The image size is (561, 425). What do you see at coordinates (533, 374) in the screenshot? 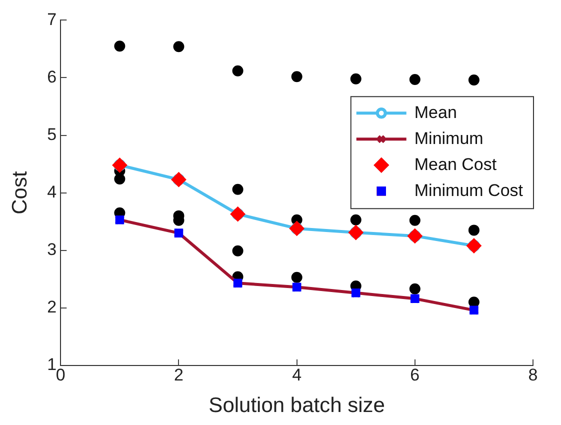
I see `x-tick-label: 8` at bounding box center [533, 374].